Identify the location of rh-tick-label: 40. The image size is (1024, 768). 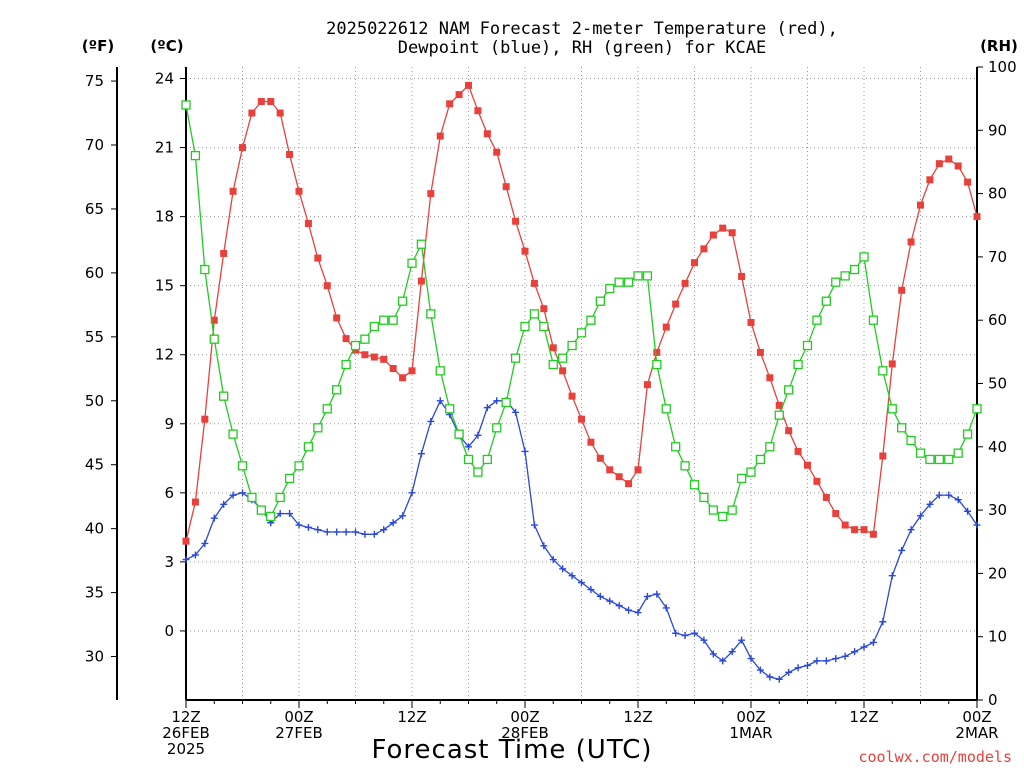
(997, 447).